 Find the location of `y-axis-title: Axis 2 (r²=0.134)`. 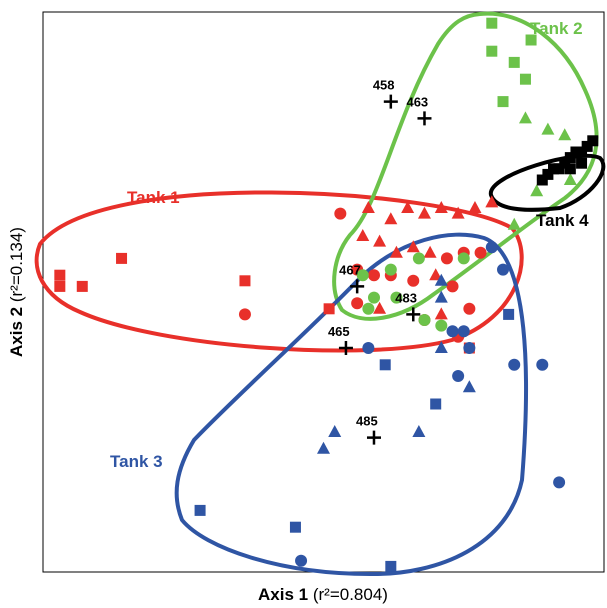

y-axis-title: Axis 2 (r²=0.134) is located at coordinates (16, 292).